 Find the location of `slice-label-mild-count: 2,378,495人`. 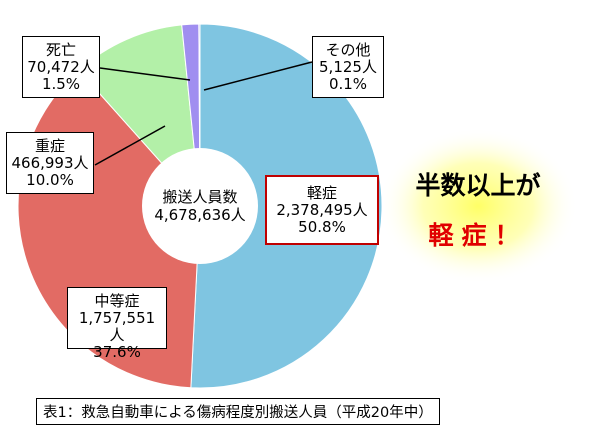

slice-label-mild-count: 2,378,495人 is located at coordinates (322, 210).